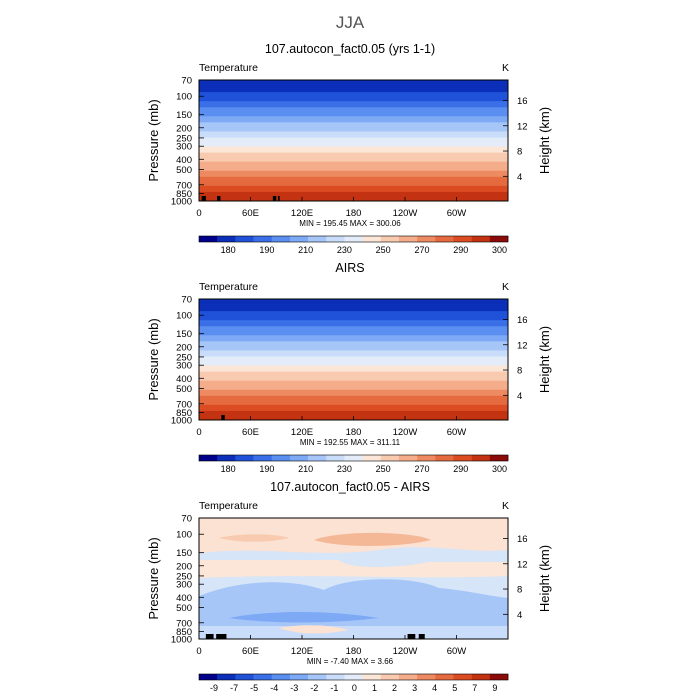 The width and height of the screenshot is (700, 700). Describe the element at coordinates (234, 688) in the screenshot. I see `colorbar-label: -7` at that location.